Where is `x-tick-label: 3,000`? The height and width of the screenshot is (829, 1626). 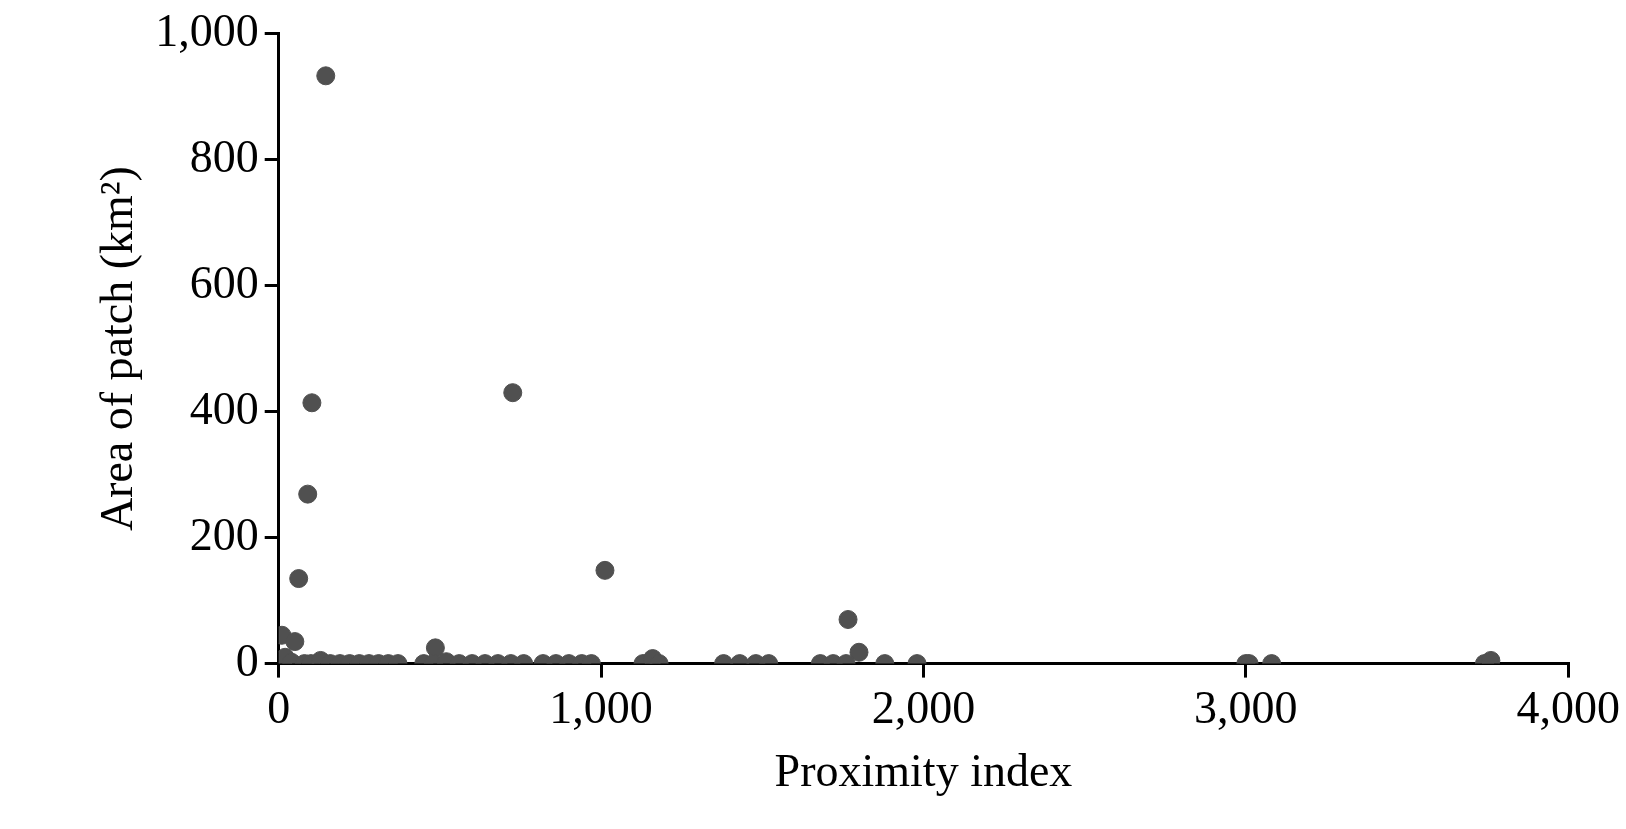
x-tick-label: 3,000 is located at coordinates (1246, 708).